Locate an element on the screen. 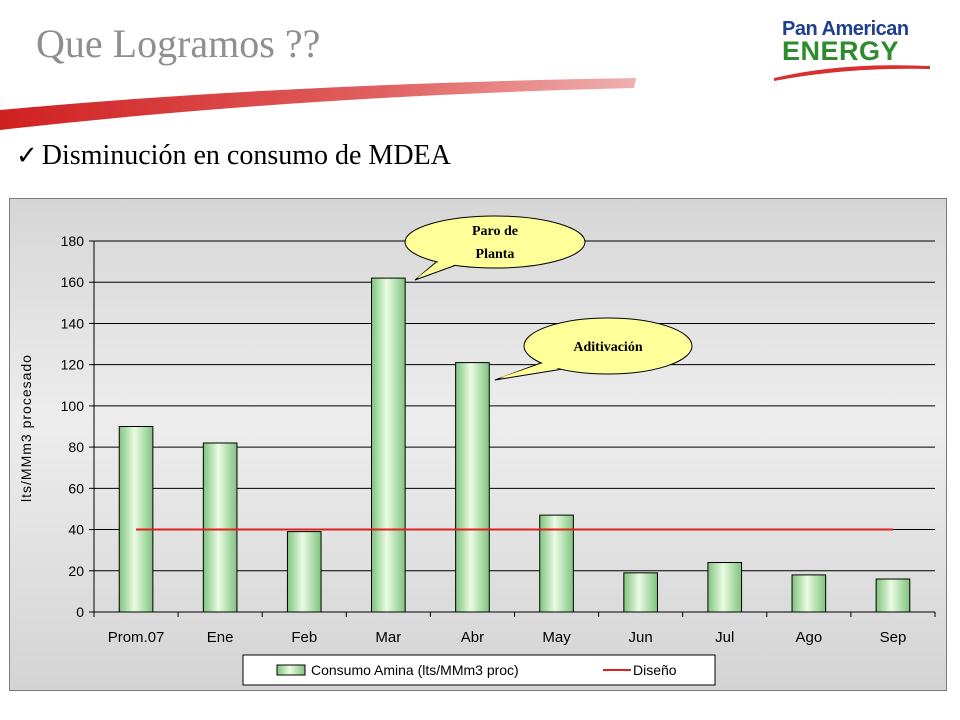 The width and height of the screenshot is (960, 720). callout-paro-line1: Paro de is located at coordinates (495, 231).